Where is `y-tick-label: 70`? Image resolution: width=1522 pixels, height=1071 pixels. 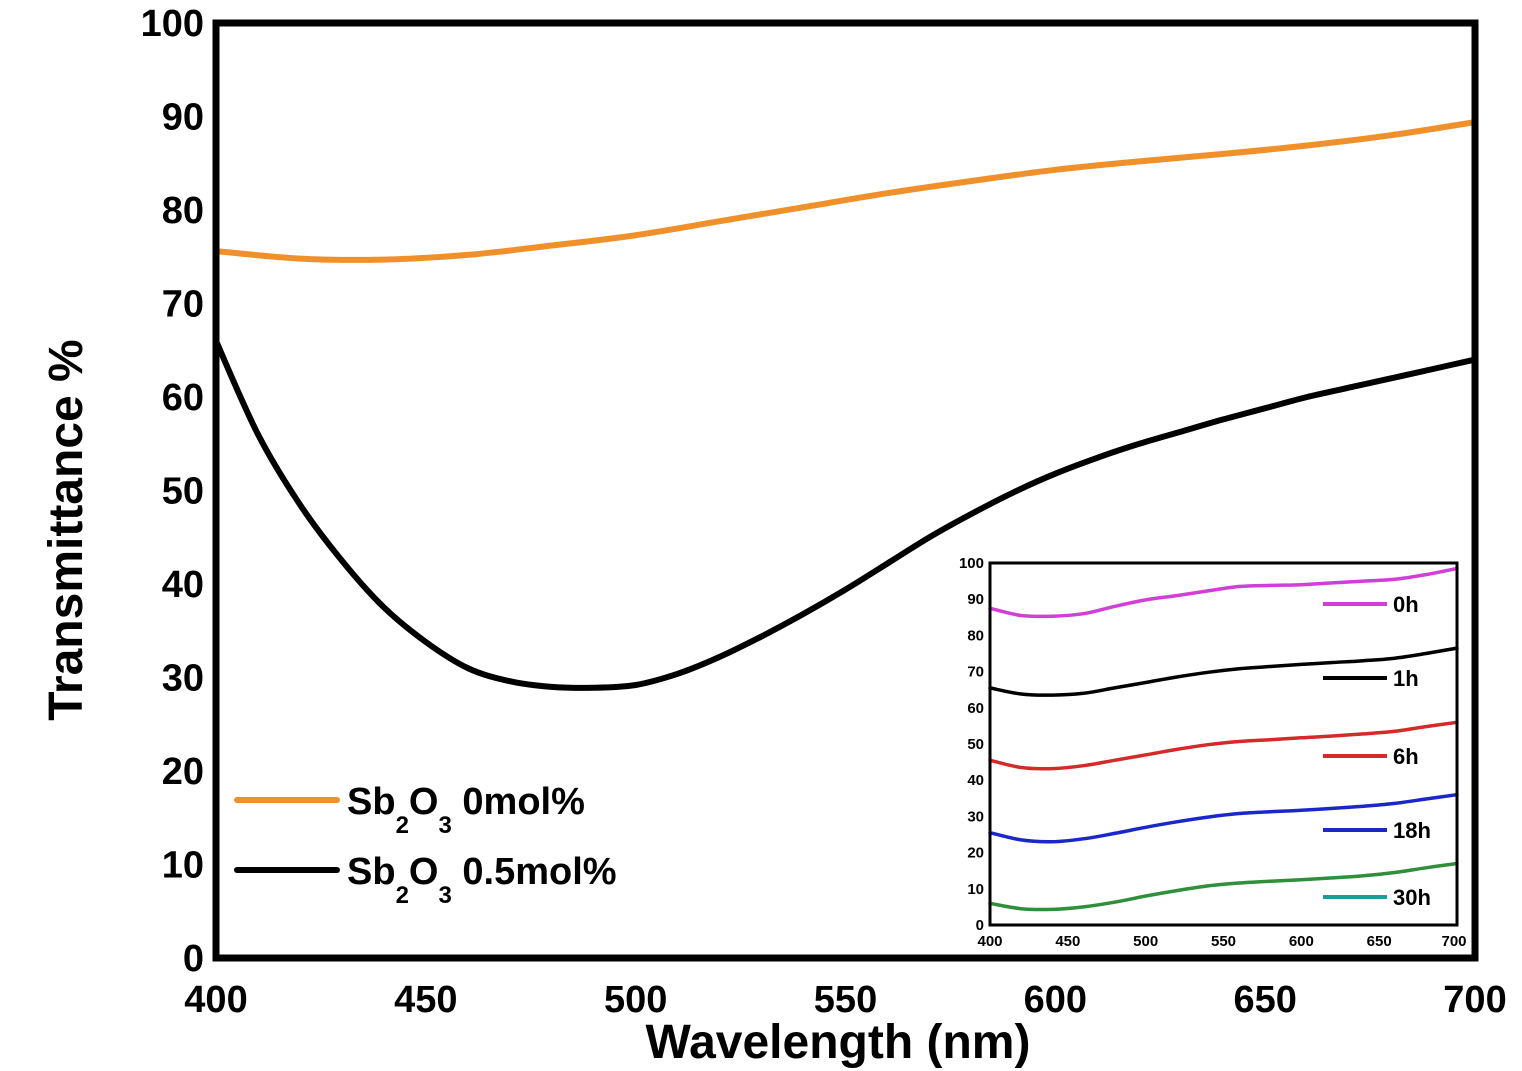 y-tick-label: 70 is located at coordinates (183, 305).